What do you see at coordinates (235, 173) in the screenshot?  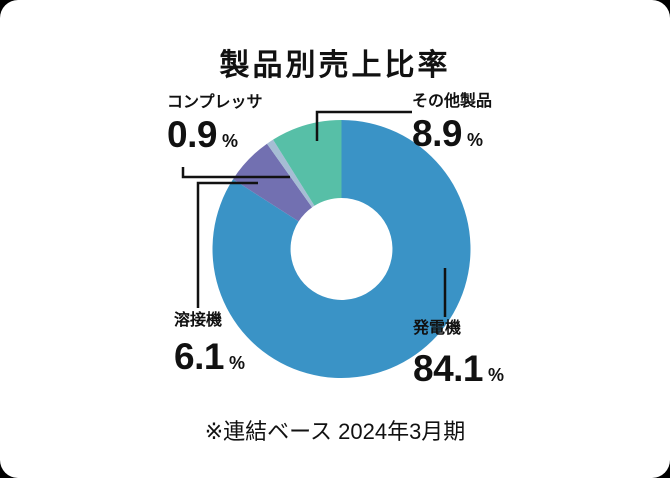 I see `leader-line-compressor` at bounding box center [235, 173].